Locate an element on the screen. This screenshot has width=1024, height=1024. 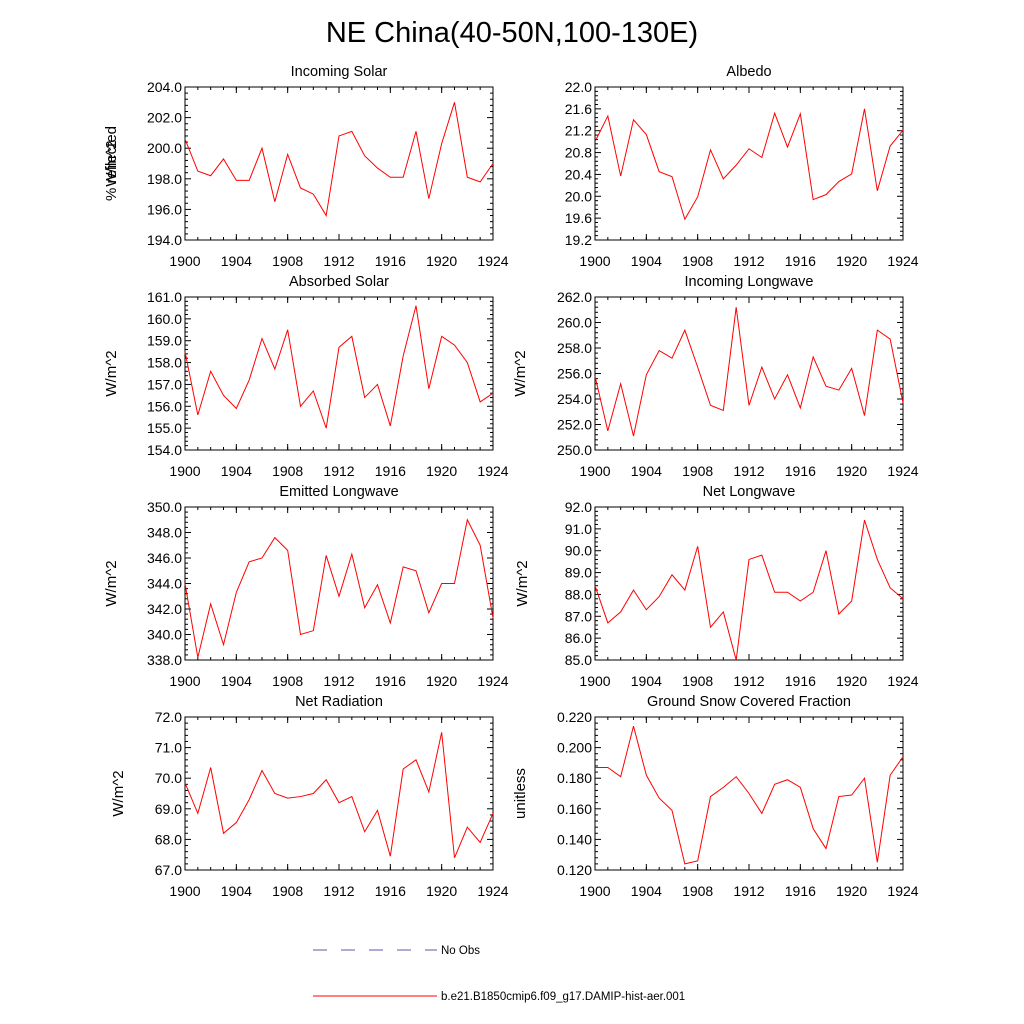
y-tick-label: 194.0 is located at coordinates (164, 240).